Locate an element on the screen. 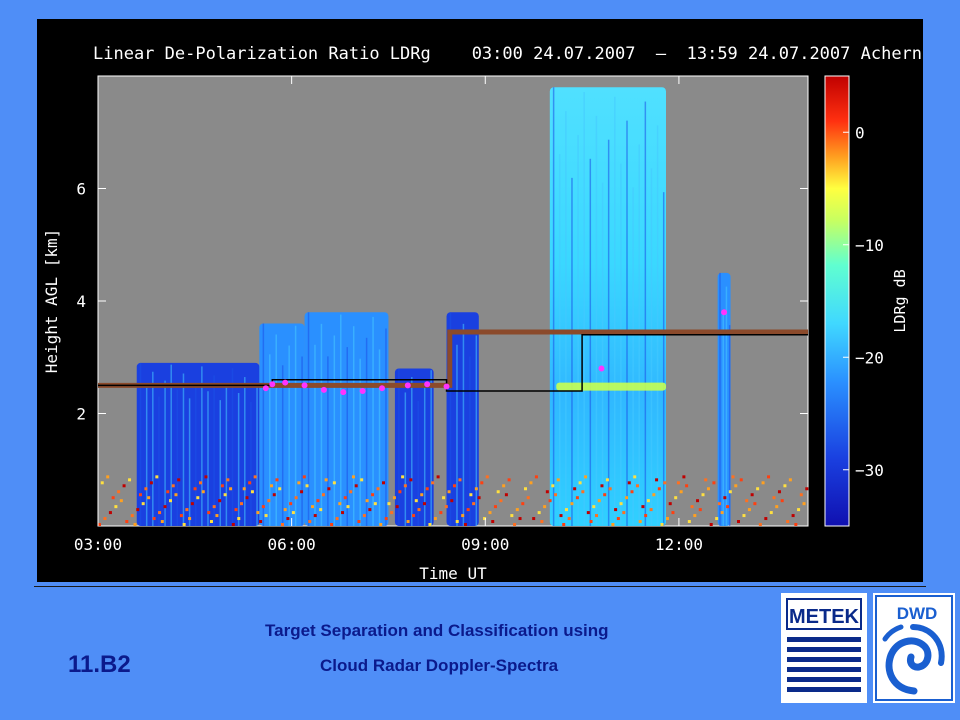  colorbar-tick-label: −10 is located at coordinates (869, 245).